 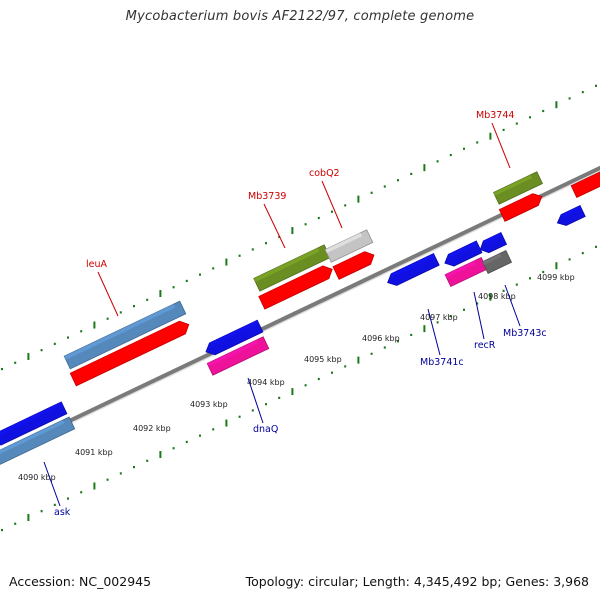 What do you see at coordinates (80, 581) in the screenshot?
I see `accession-text: Accession: NC_002945` at bounding box center [80, 581].